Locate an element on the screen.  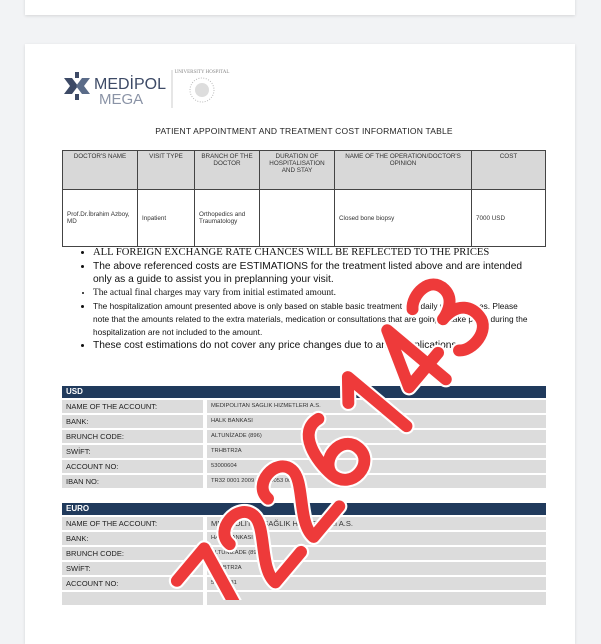
logo-seal: UNIVERSITY HOSPITAL is located at coordinates (202, 72).